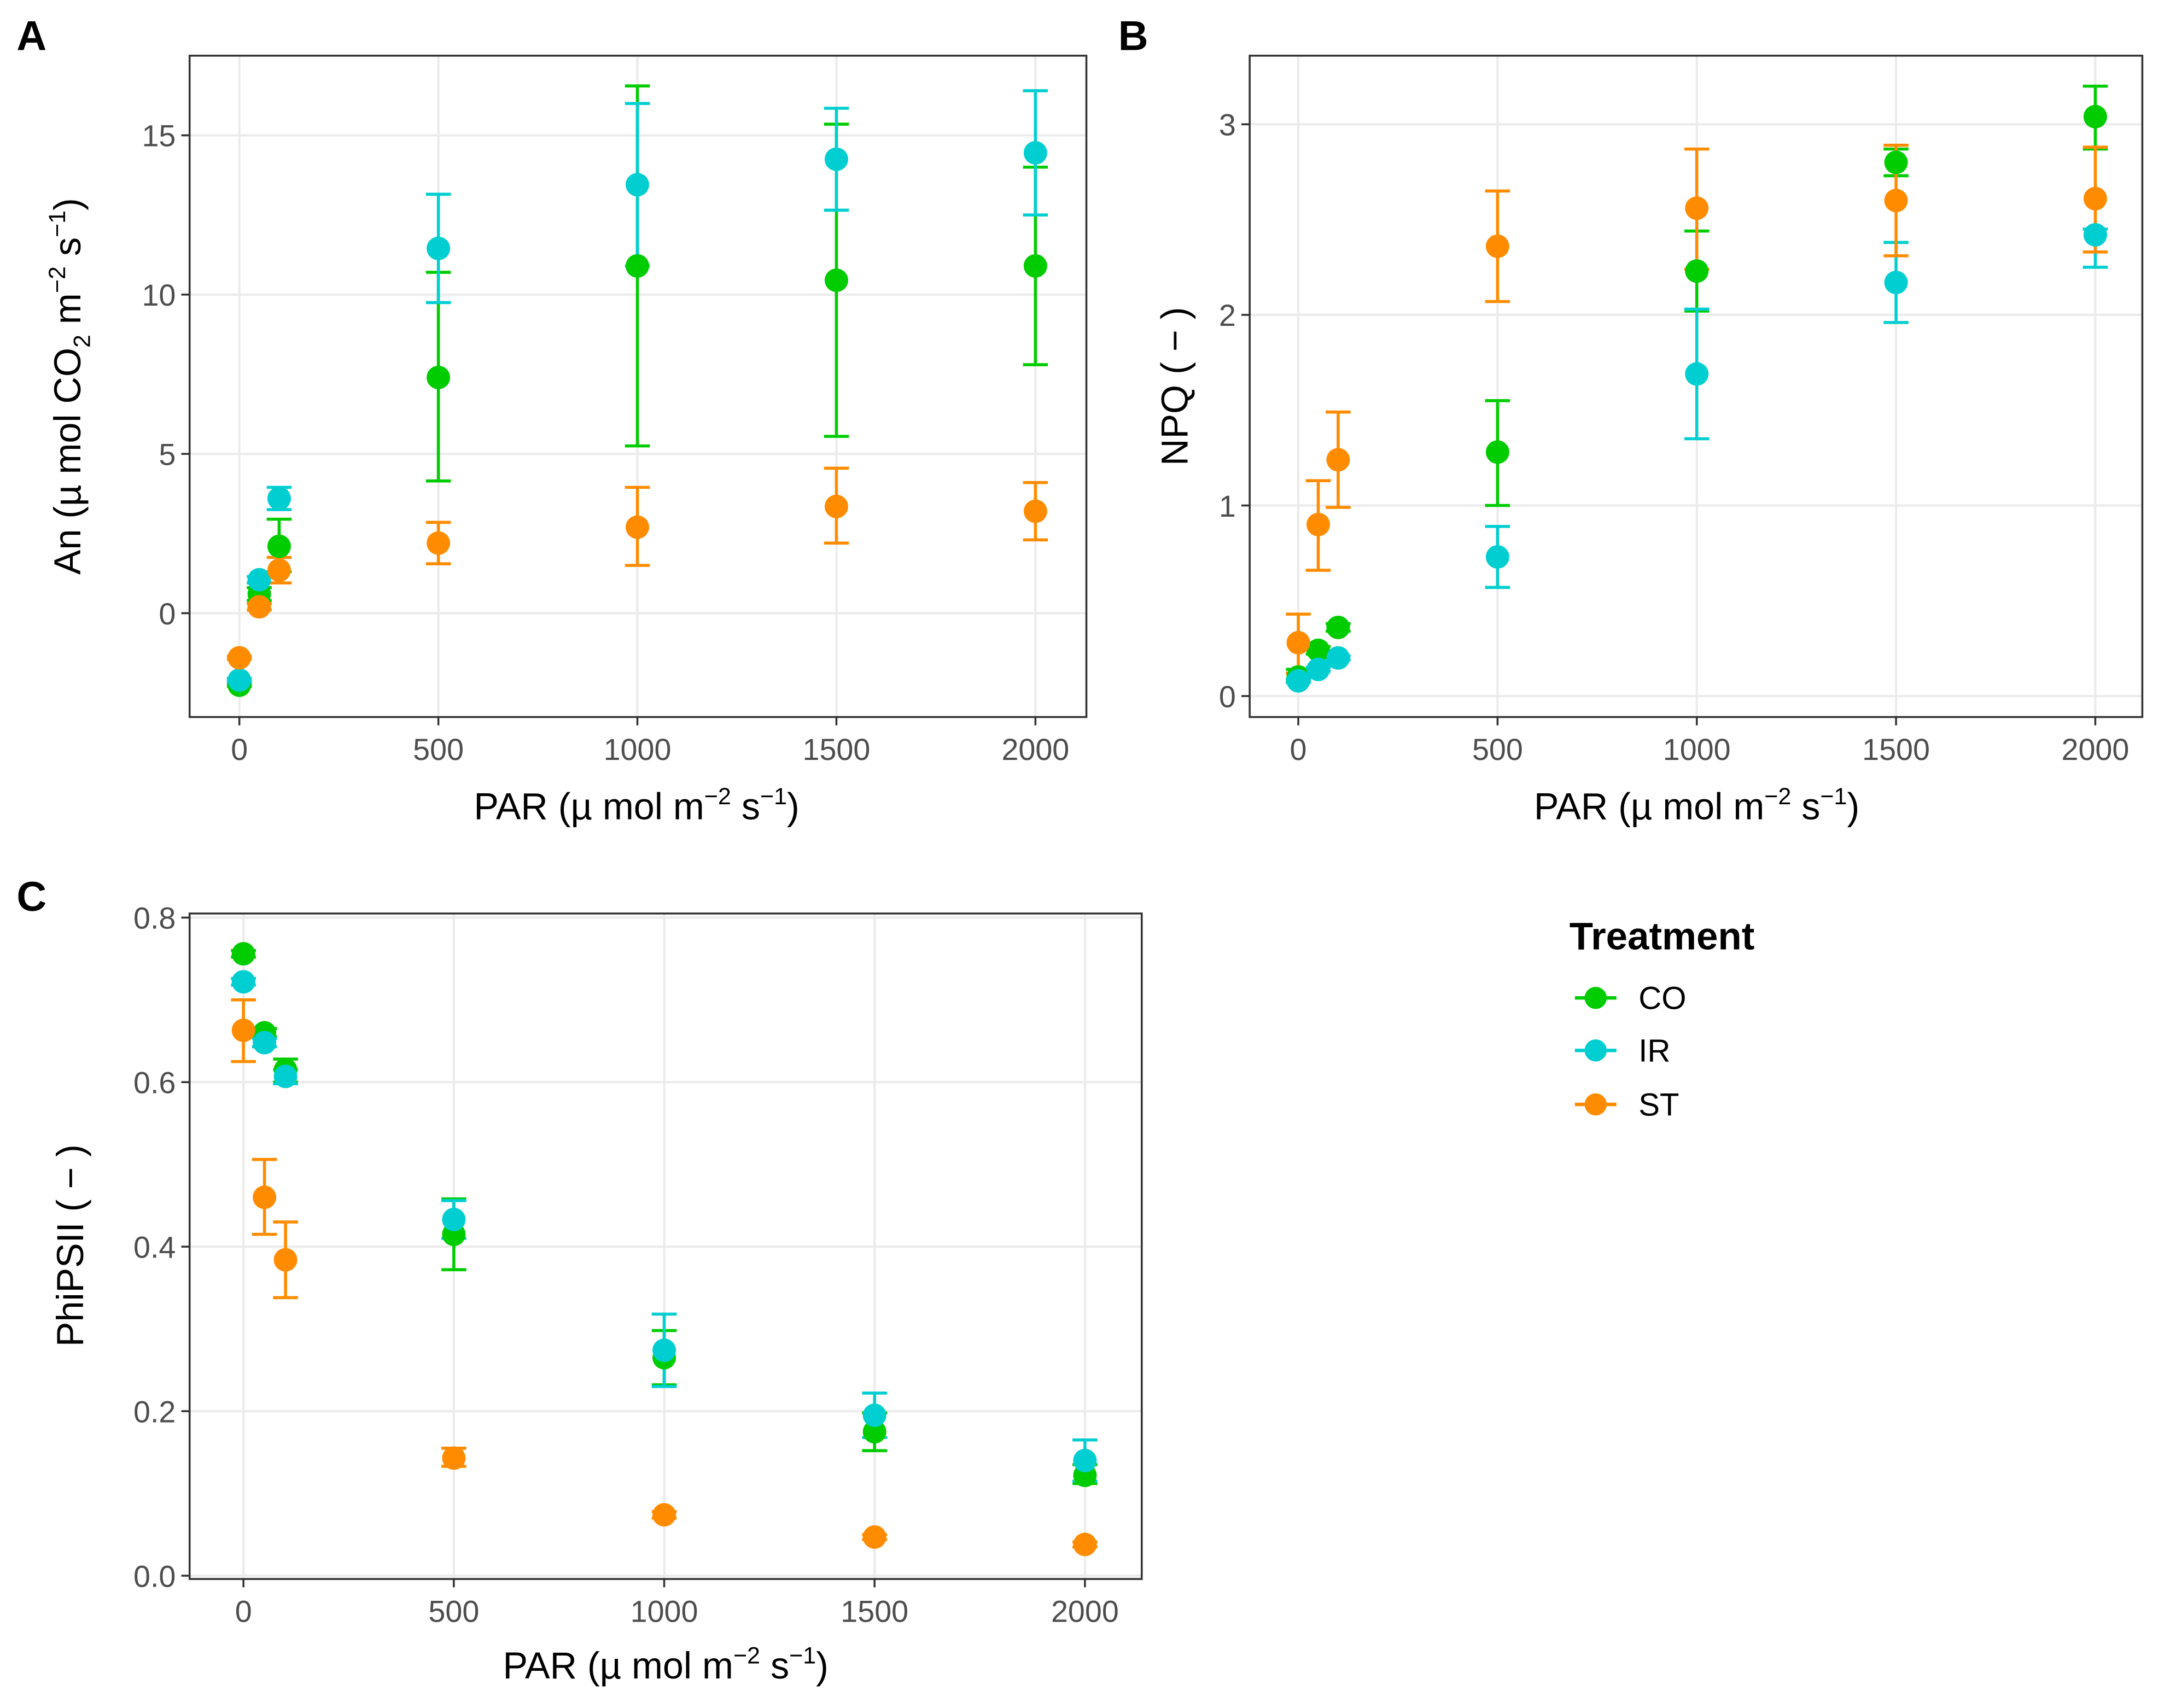 Image resolution: width=2170 pixels, height=1708 pixels. I want to click on y-axis-title-part: An (µ mol CO, so click(68, 461).